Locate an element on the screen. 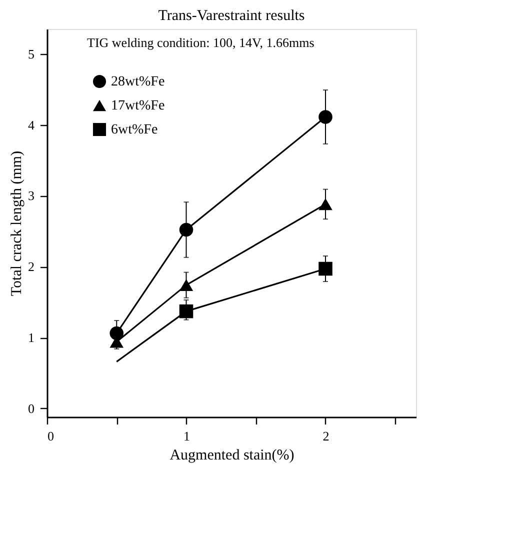 This screenshot has height=549, width=531. y-tick-label: 1 is located at coordinates (31, 338).